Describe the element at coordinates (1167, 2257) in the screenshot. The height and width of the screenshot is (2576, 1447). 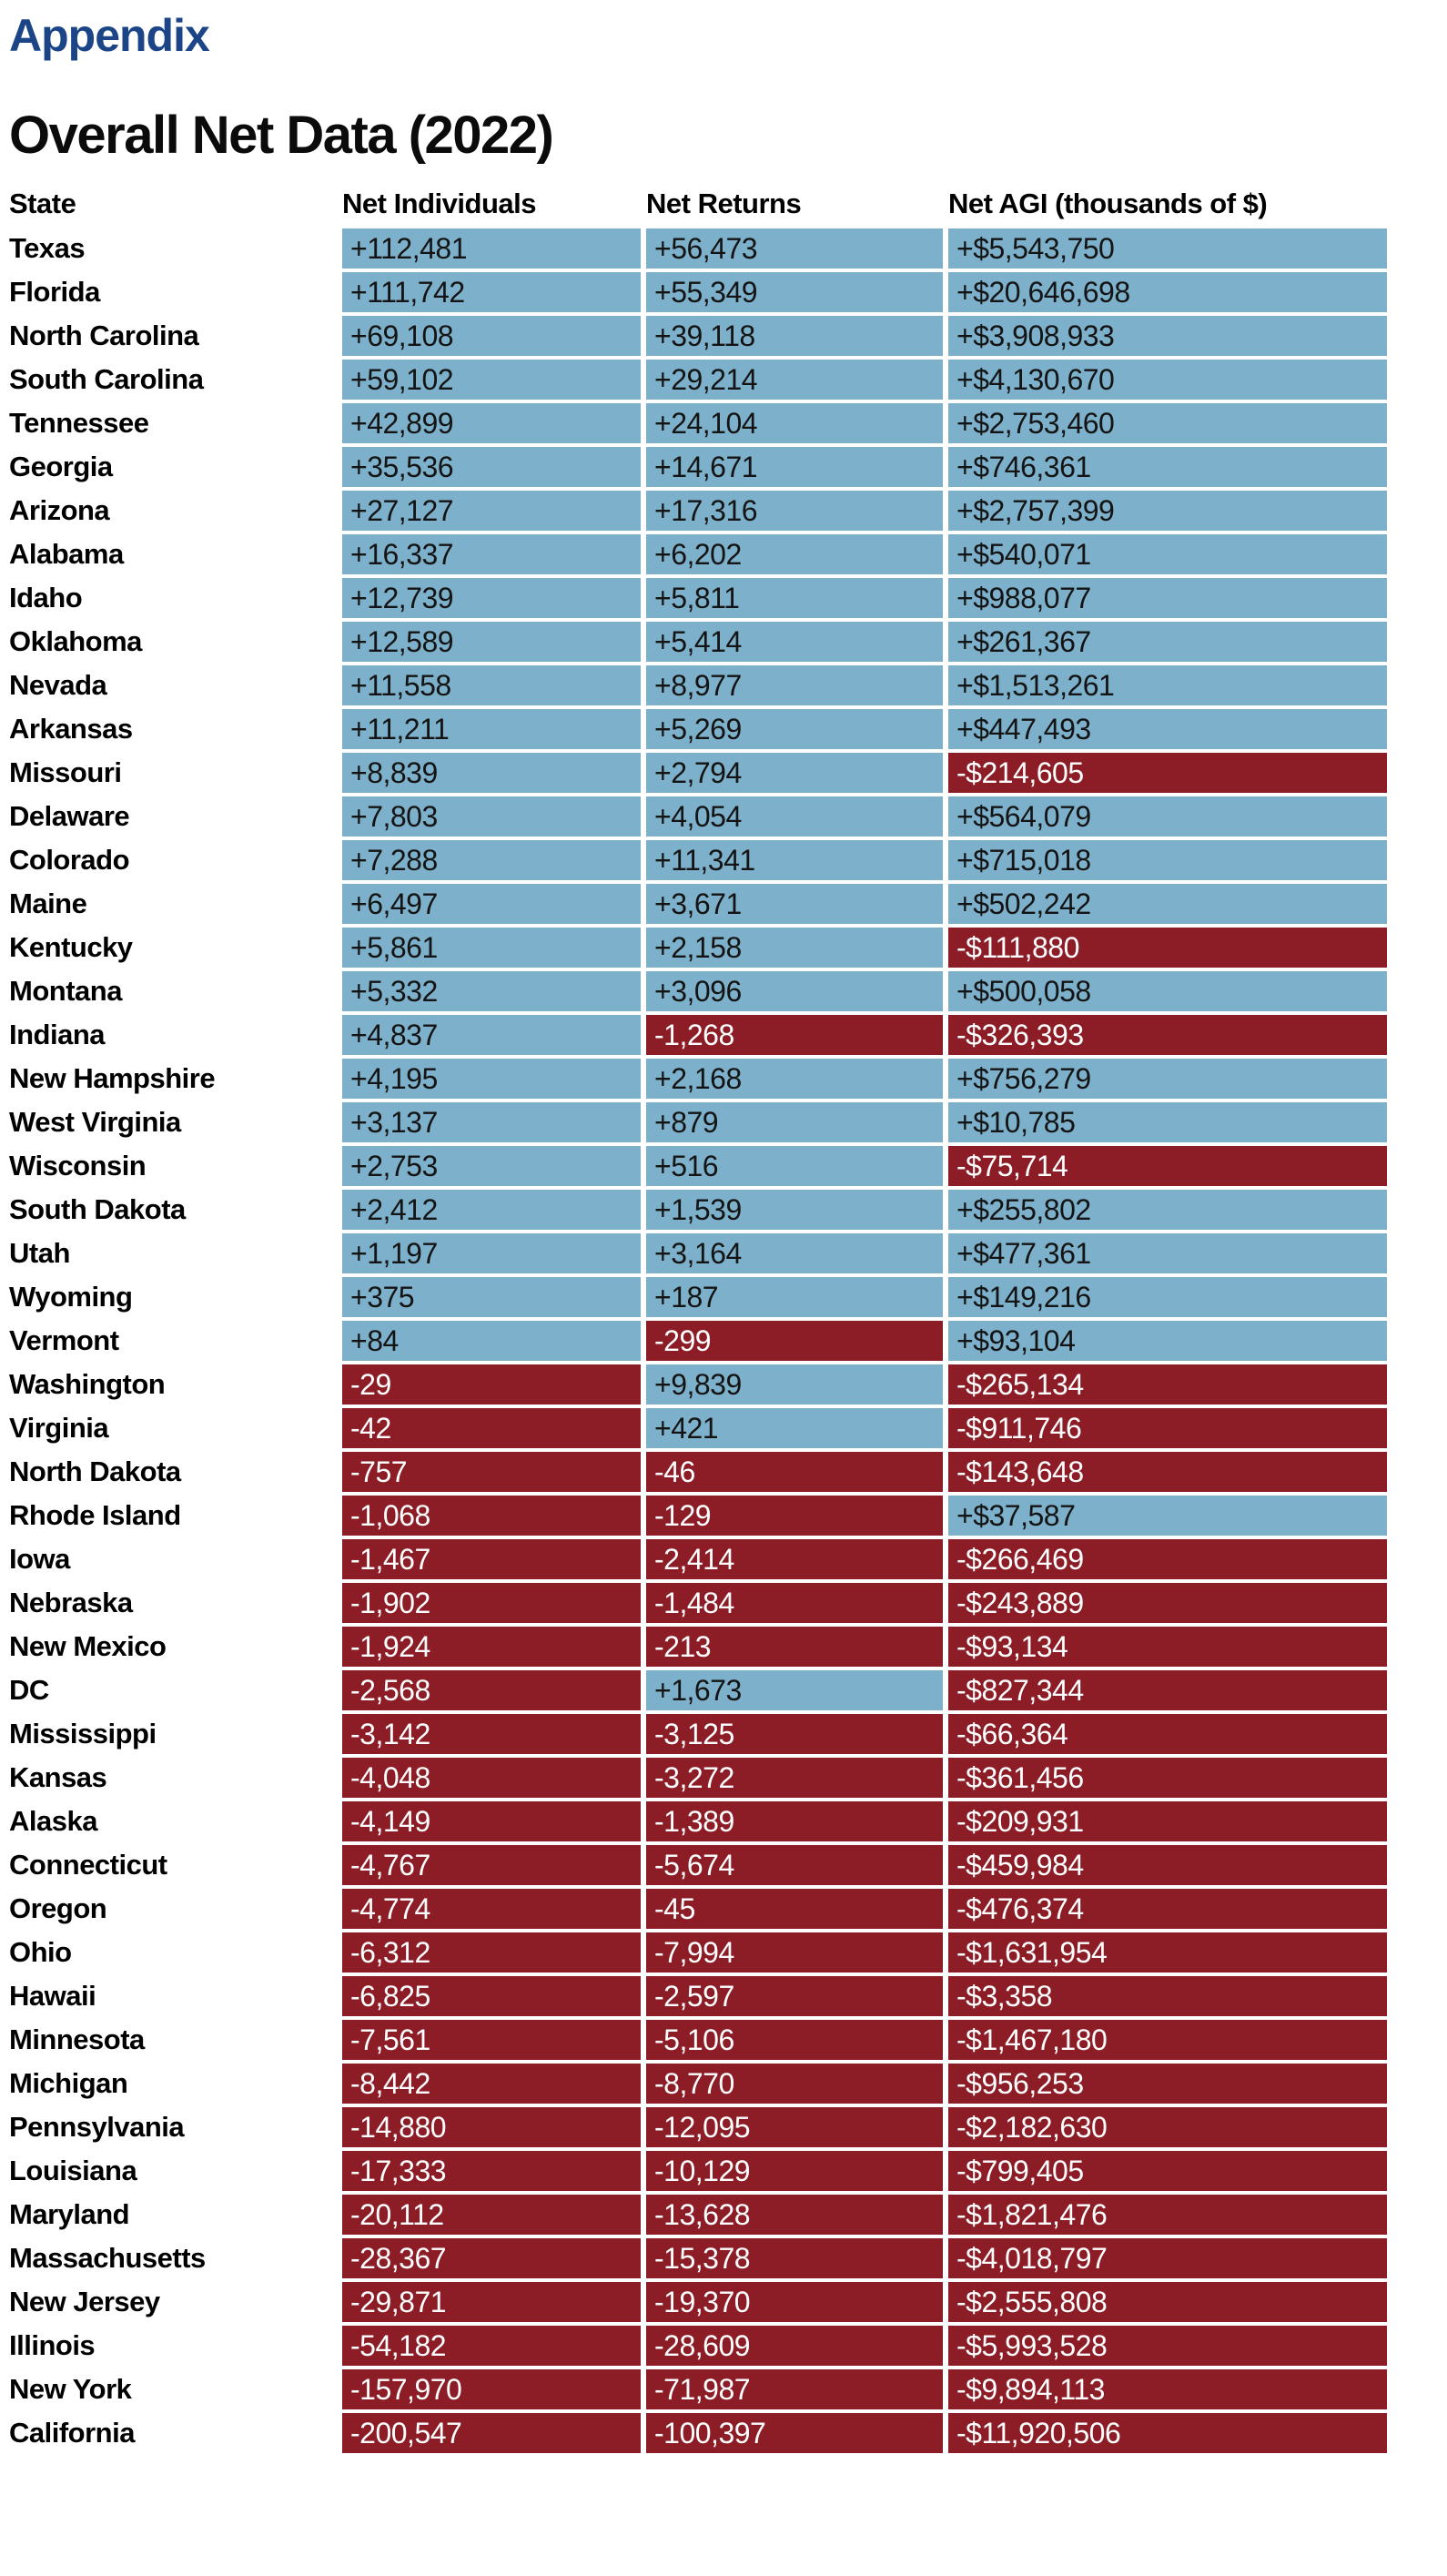
I see `net-agi-cell: -$4,018,797` at that location.